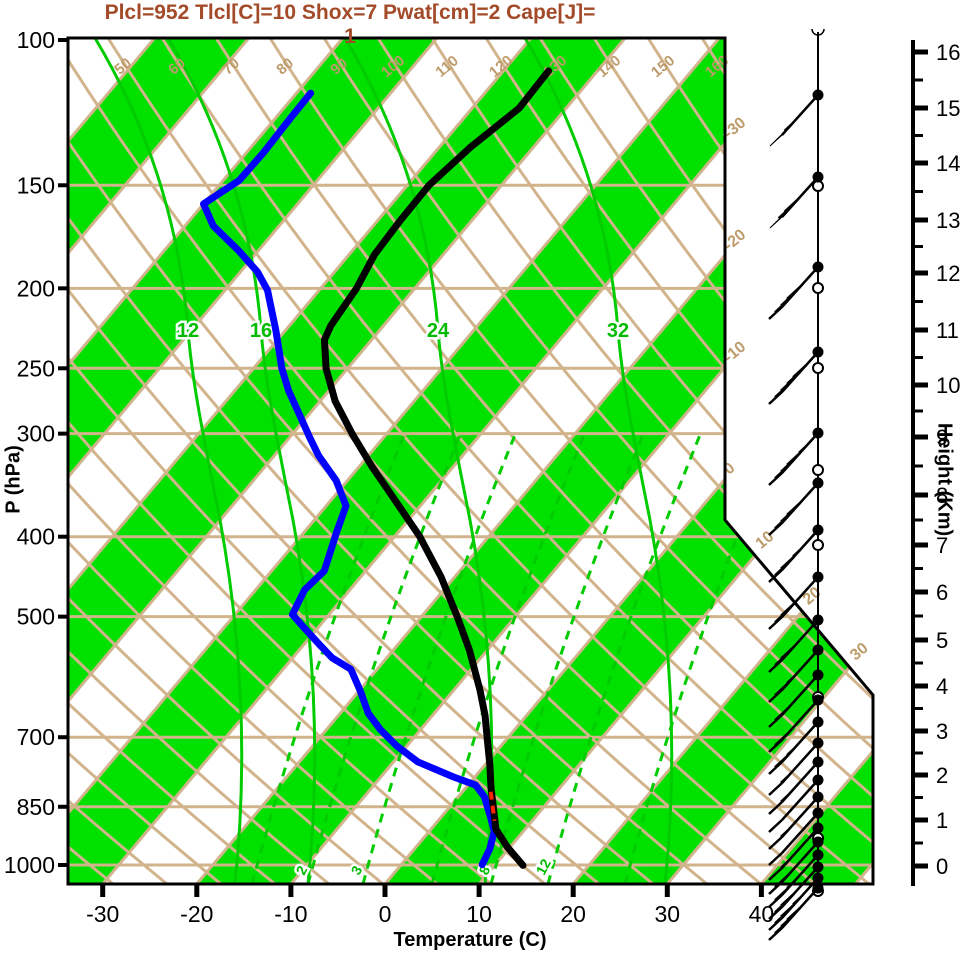 The height and width of the screenshot is (957, 961). Describe the element at coordinates (36, 288) in the screenshot. I see `pressure-tick-label: 200` at that location.